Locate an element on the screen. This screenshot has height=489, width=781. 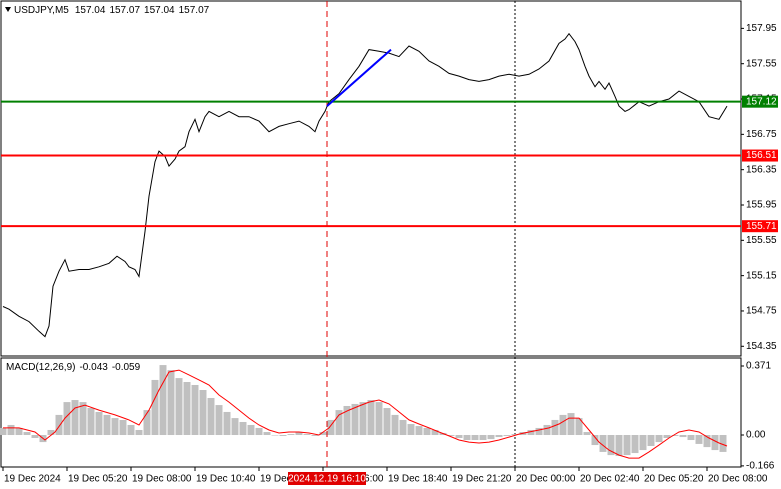
trendline is located at coordinates (359, 77).